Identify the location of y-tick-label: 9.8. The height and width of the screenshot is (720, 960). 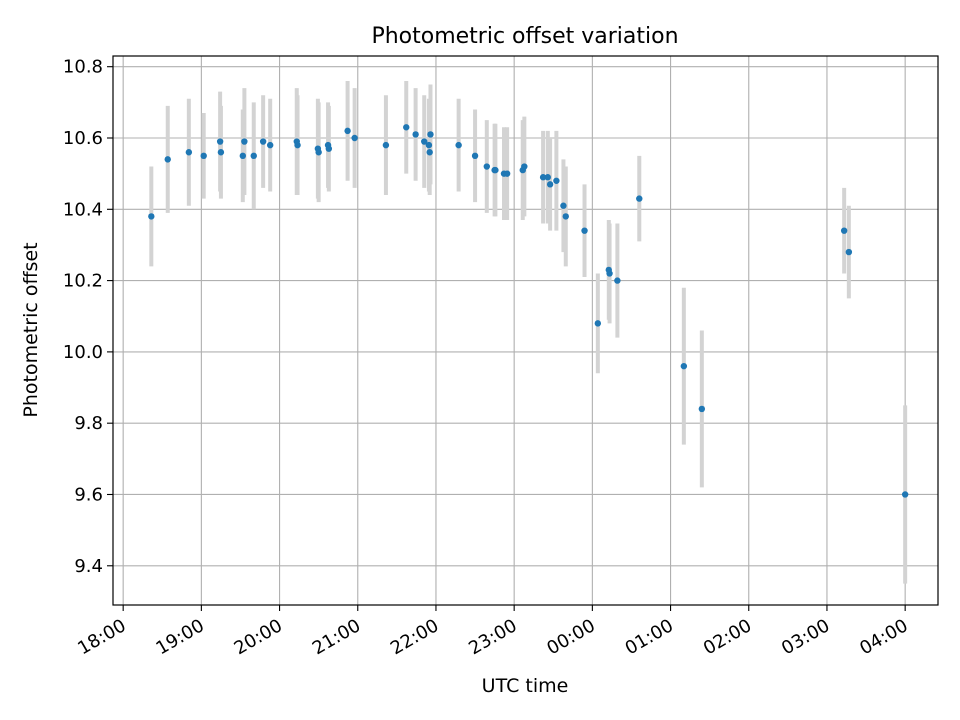
(88, 423).